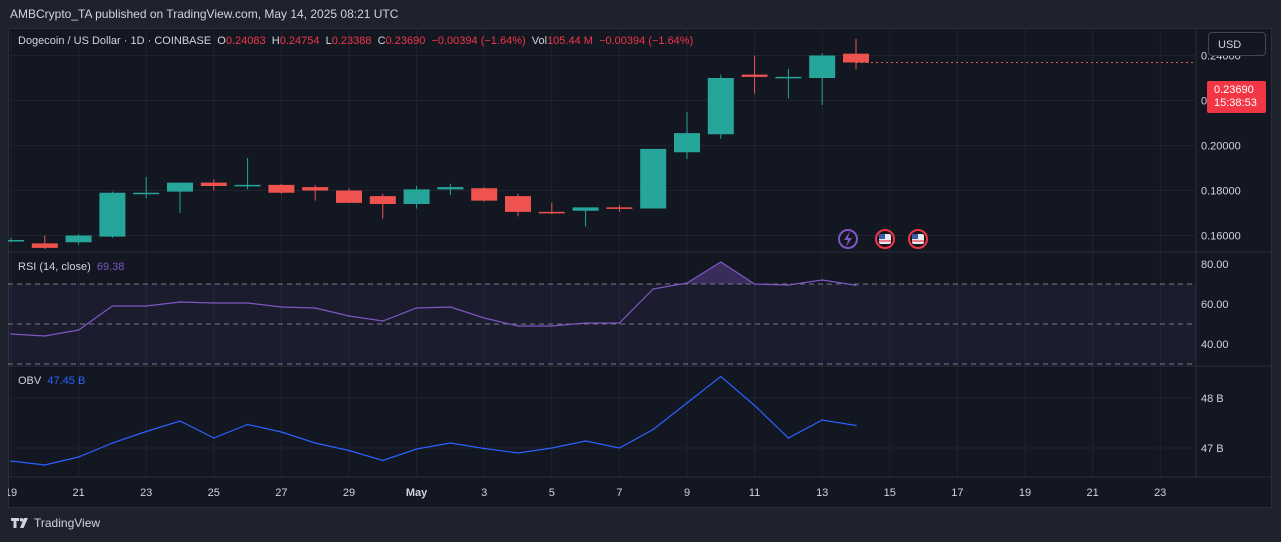 This screenshot has height=542, width=1281. What do you see at coordinates (67, 523) in the screenshot?
I see `footer-brand-label: TradingView` at bounding box center [67, 523].